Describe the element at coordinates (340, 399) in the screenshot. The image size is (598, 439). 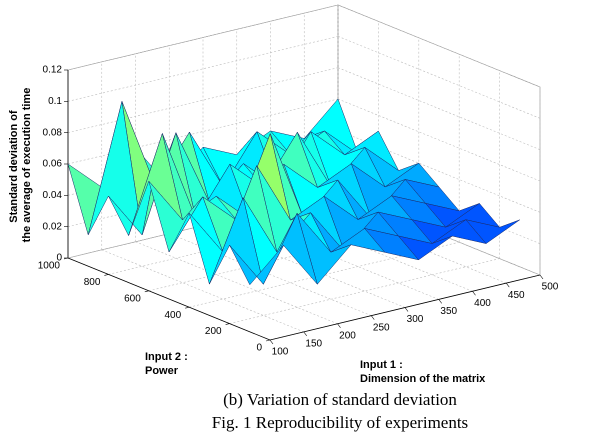
I see `caption: (b) Variation of standard deviation` at that location.